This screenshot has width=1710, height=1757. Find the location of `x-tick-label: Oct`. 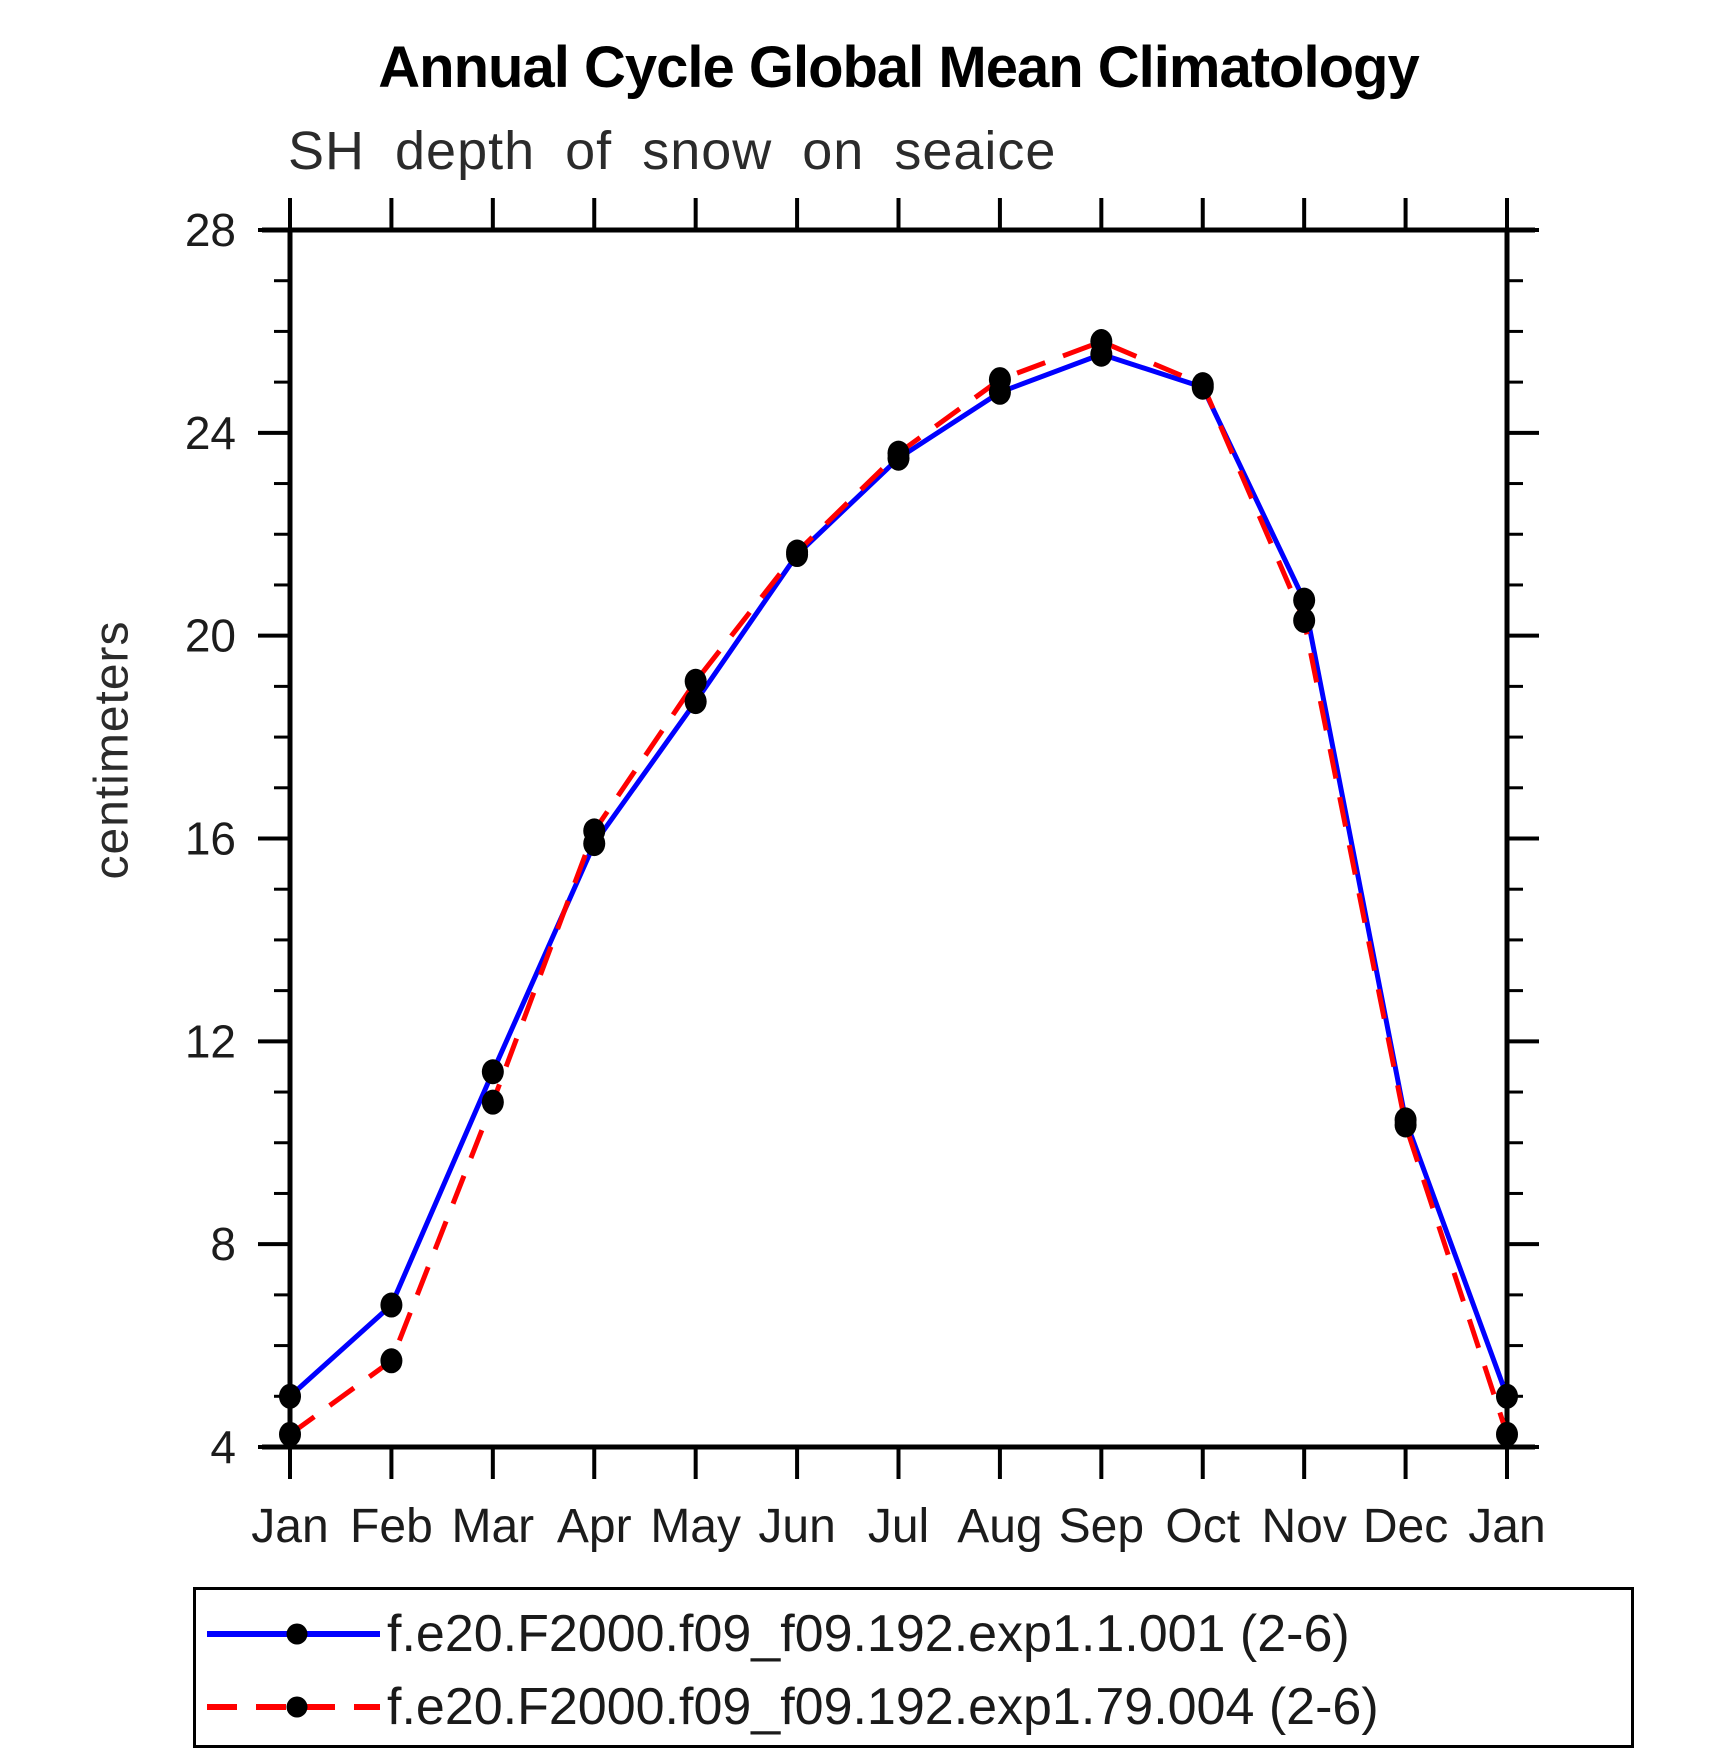

x-tick-label: Oct is located at coordinates (1202, 1526).